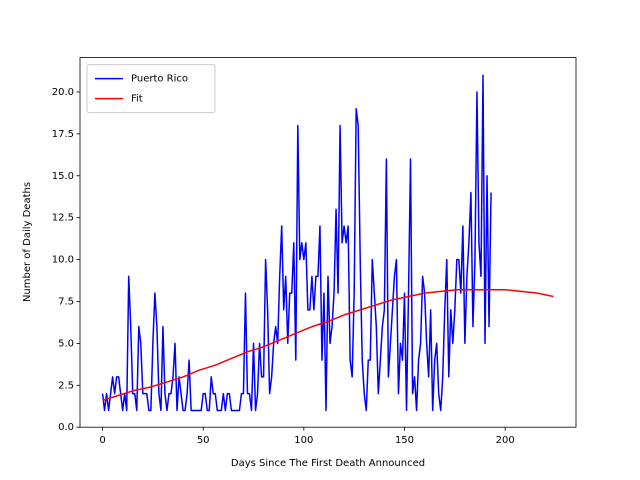 The width and height of the screenshot is (640, 480). What do you see at coordinates (66, 427) in the screenshot?
I see `y-tick-label: 0.0` at bounding box center [66, 427].